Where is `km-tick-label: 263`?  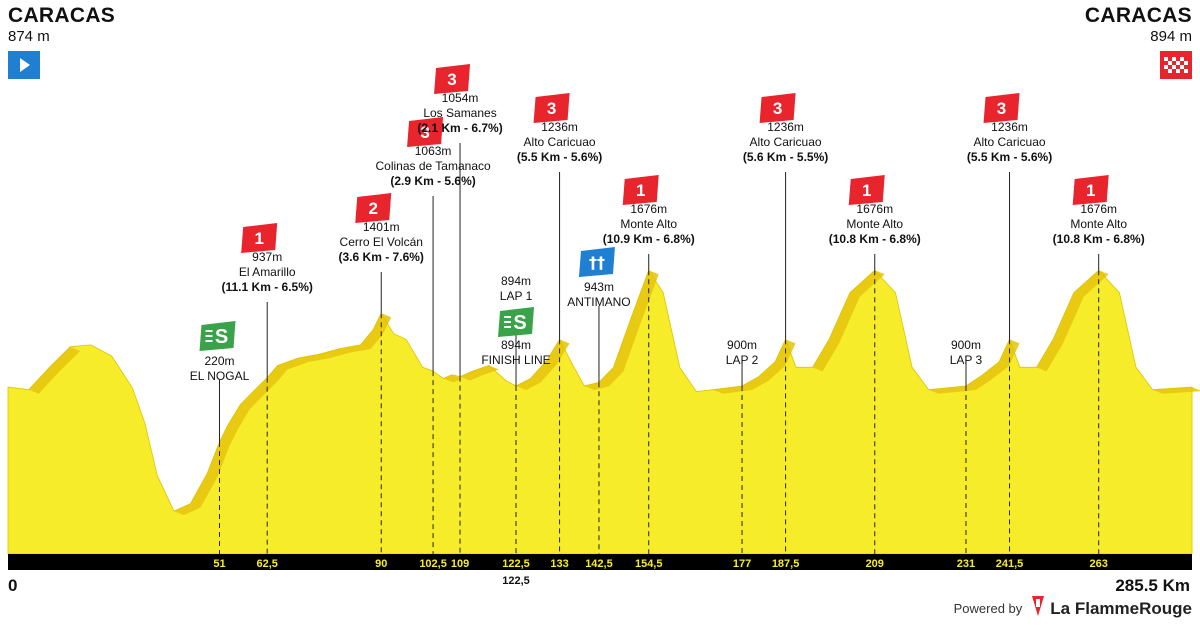
km-tick-label: 263 is located at coordinates (1099, 564).